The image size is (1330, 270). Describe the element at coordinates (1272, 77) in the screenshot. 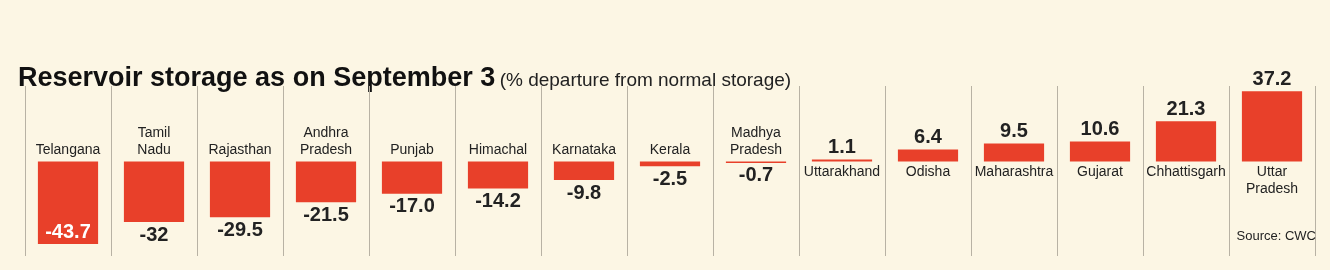

I see `data-label: 37.2` at that location.